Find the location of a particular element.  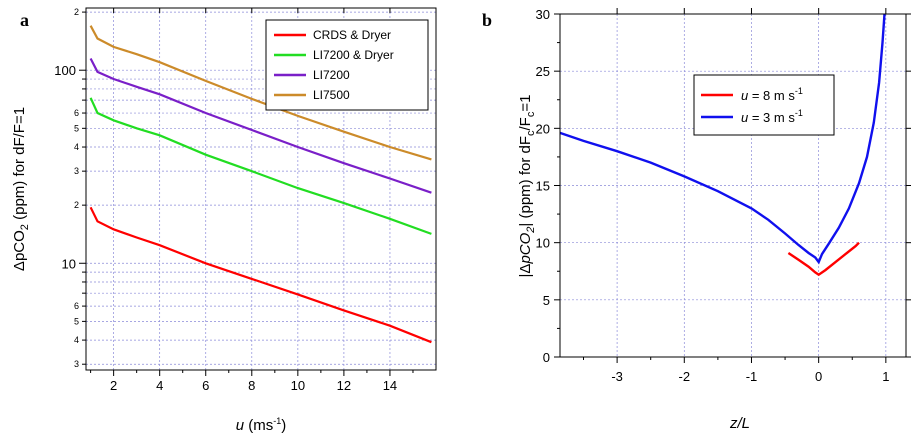

panel-b-ylabel-a: |Δ is located at coordinates (525, 271).